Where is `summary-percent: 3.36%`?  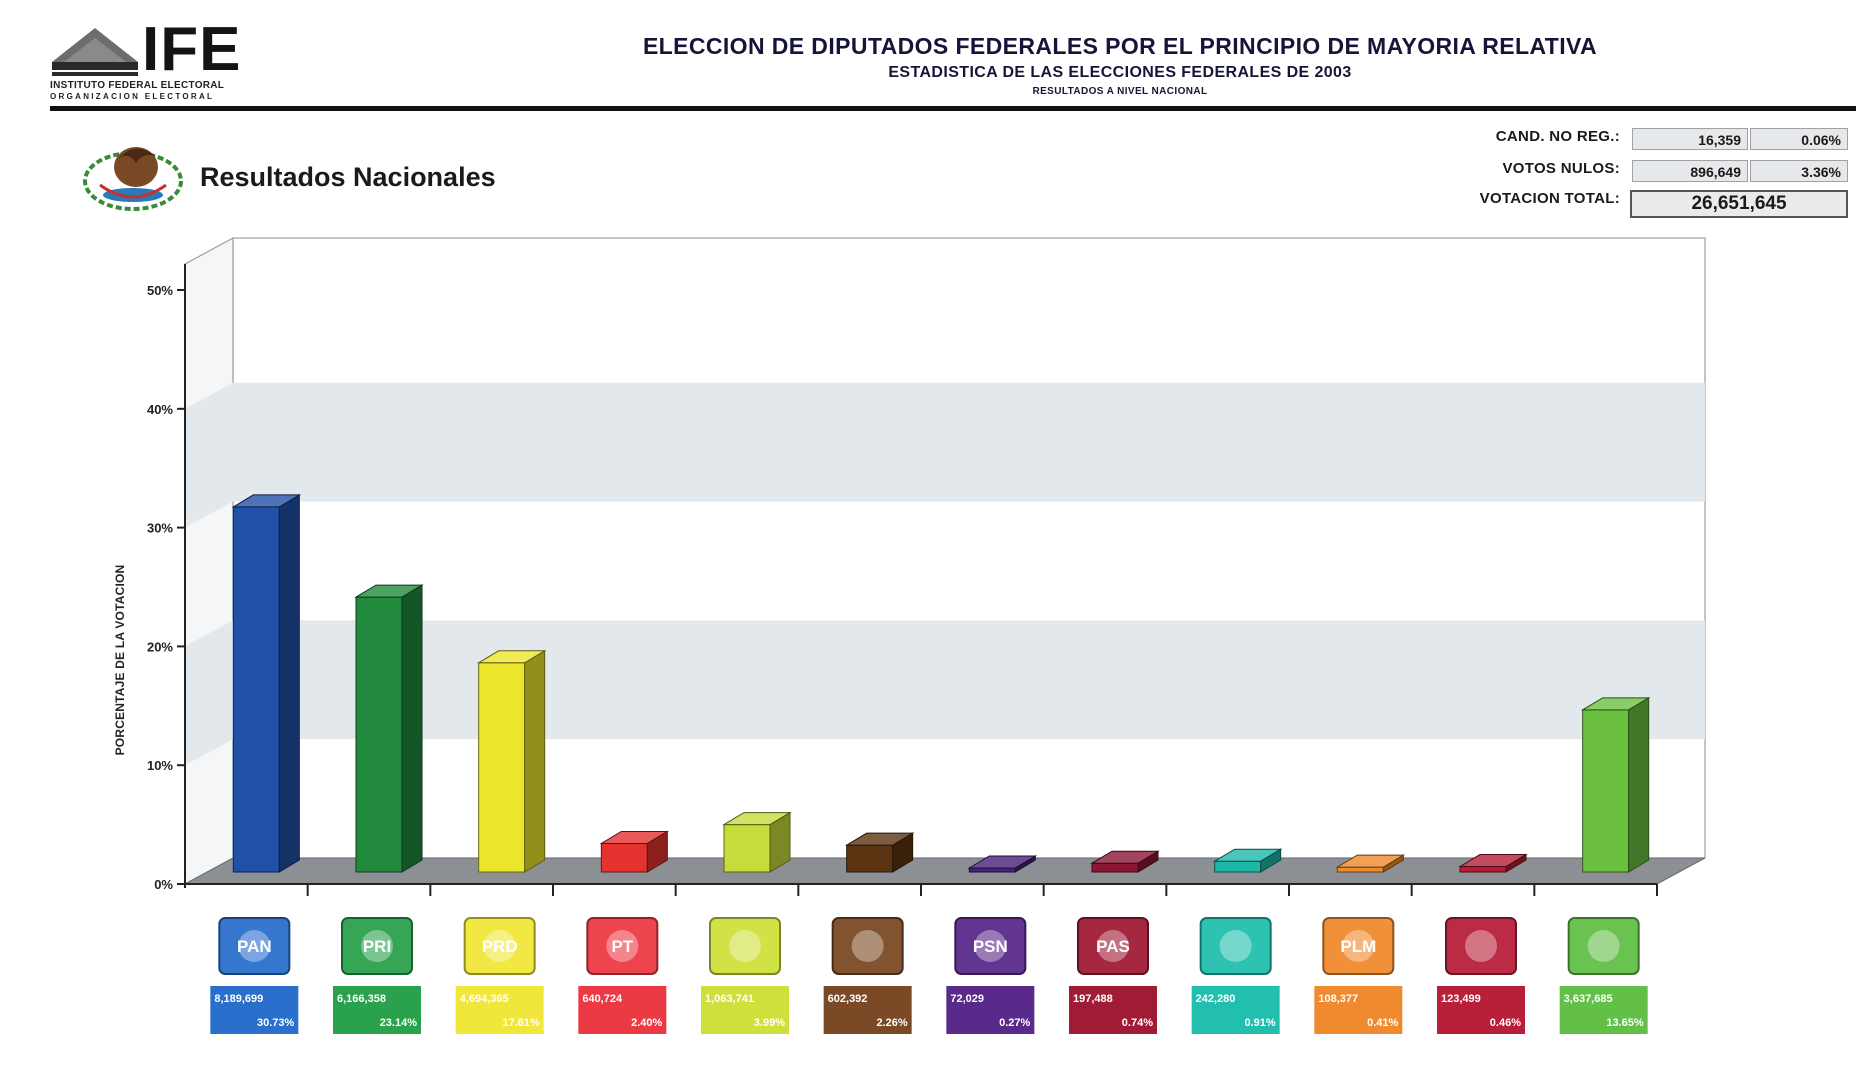
summary-percent: 3.36% is located at coordinates (1799, 171).